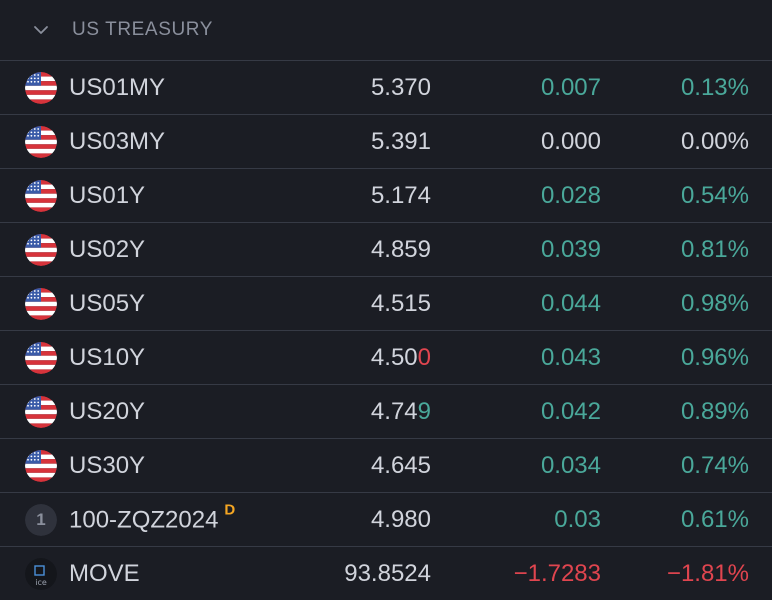  I want to click on symbol-row-100-zqz2024: 1 100-ZQZ2024 D 4.980 0.03 0.61%, so click(386, 519).